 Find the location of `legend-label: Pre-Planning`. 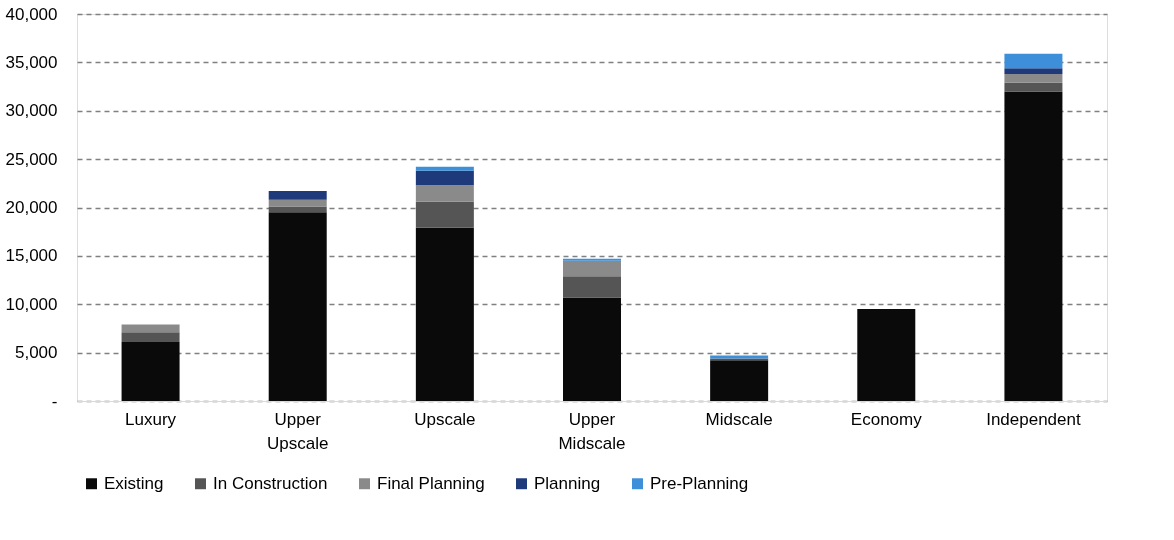

legend-label: Pre-Planning is located at coordinates (699, 483).